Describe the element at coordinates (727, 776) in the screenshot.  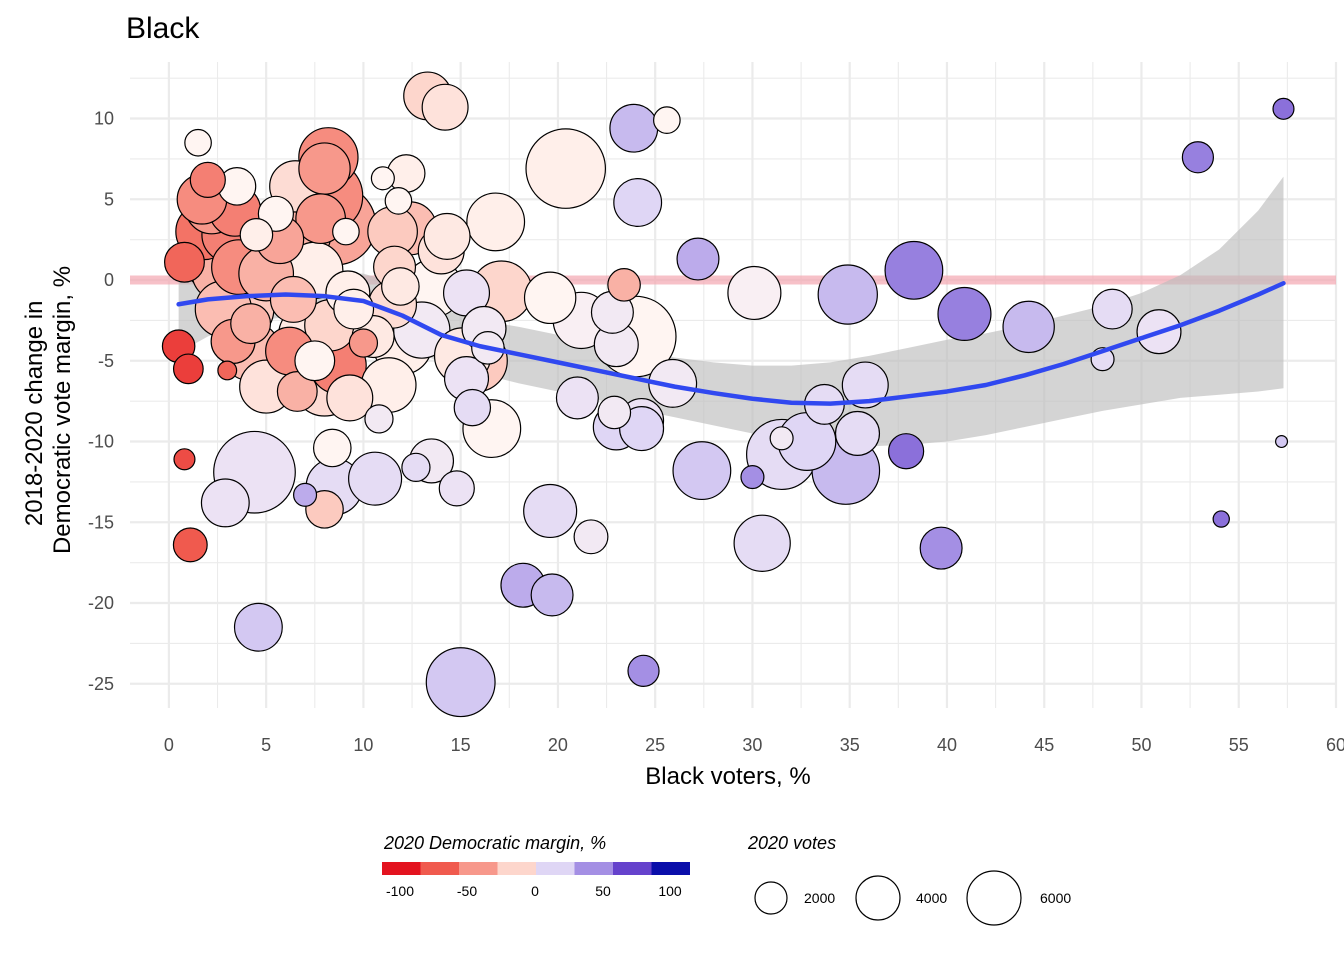
I see `x-axis-label: Black voters, %` at that location.